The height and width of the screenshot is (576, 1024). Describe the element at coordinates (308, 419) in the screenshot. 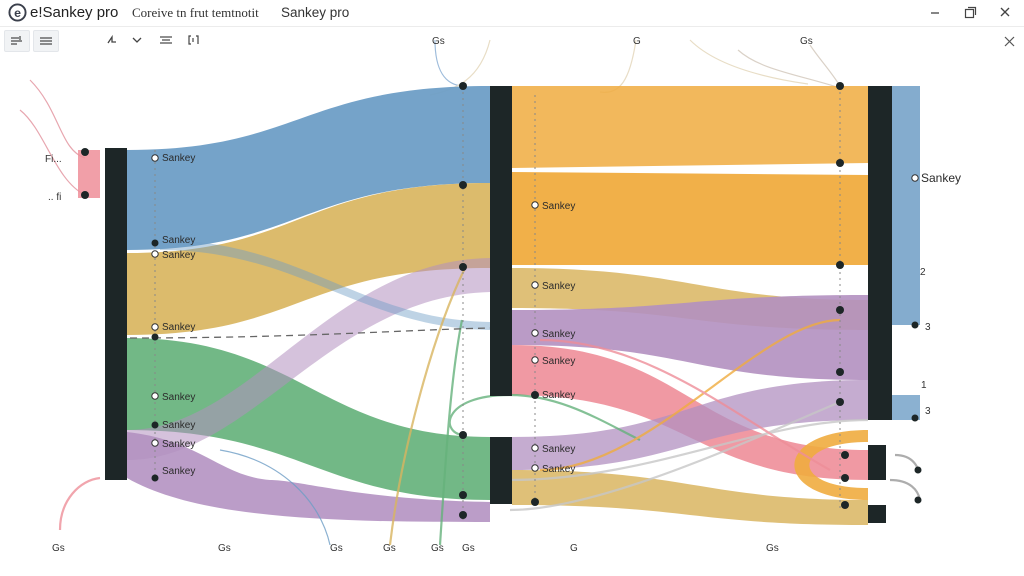

I see `link-green` at that location.